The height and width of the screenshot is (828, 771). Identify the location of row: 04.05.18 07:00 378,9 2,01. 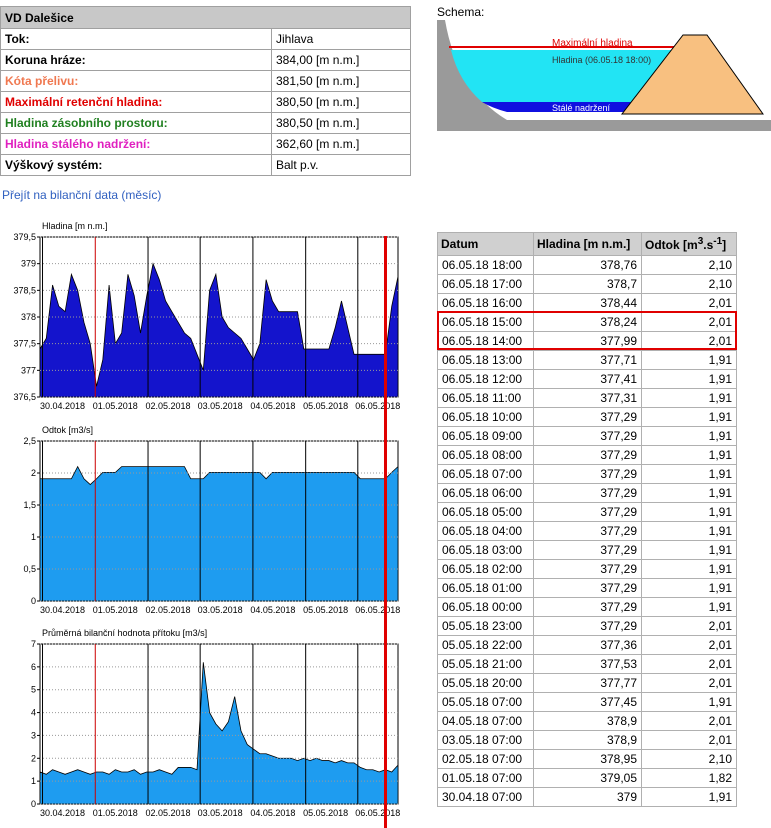
(587, 721).